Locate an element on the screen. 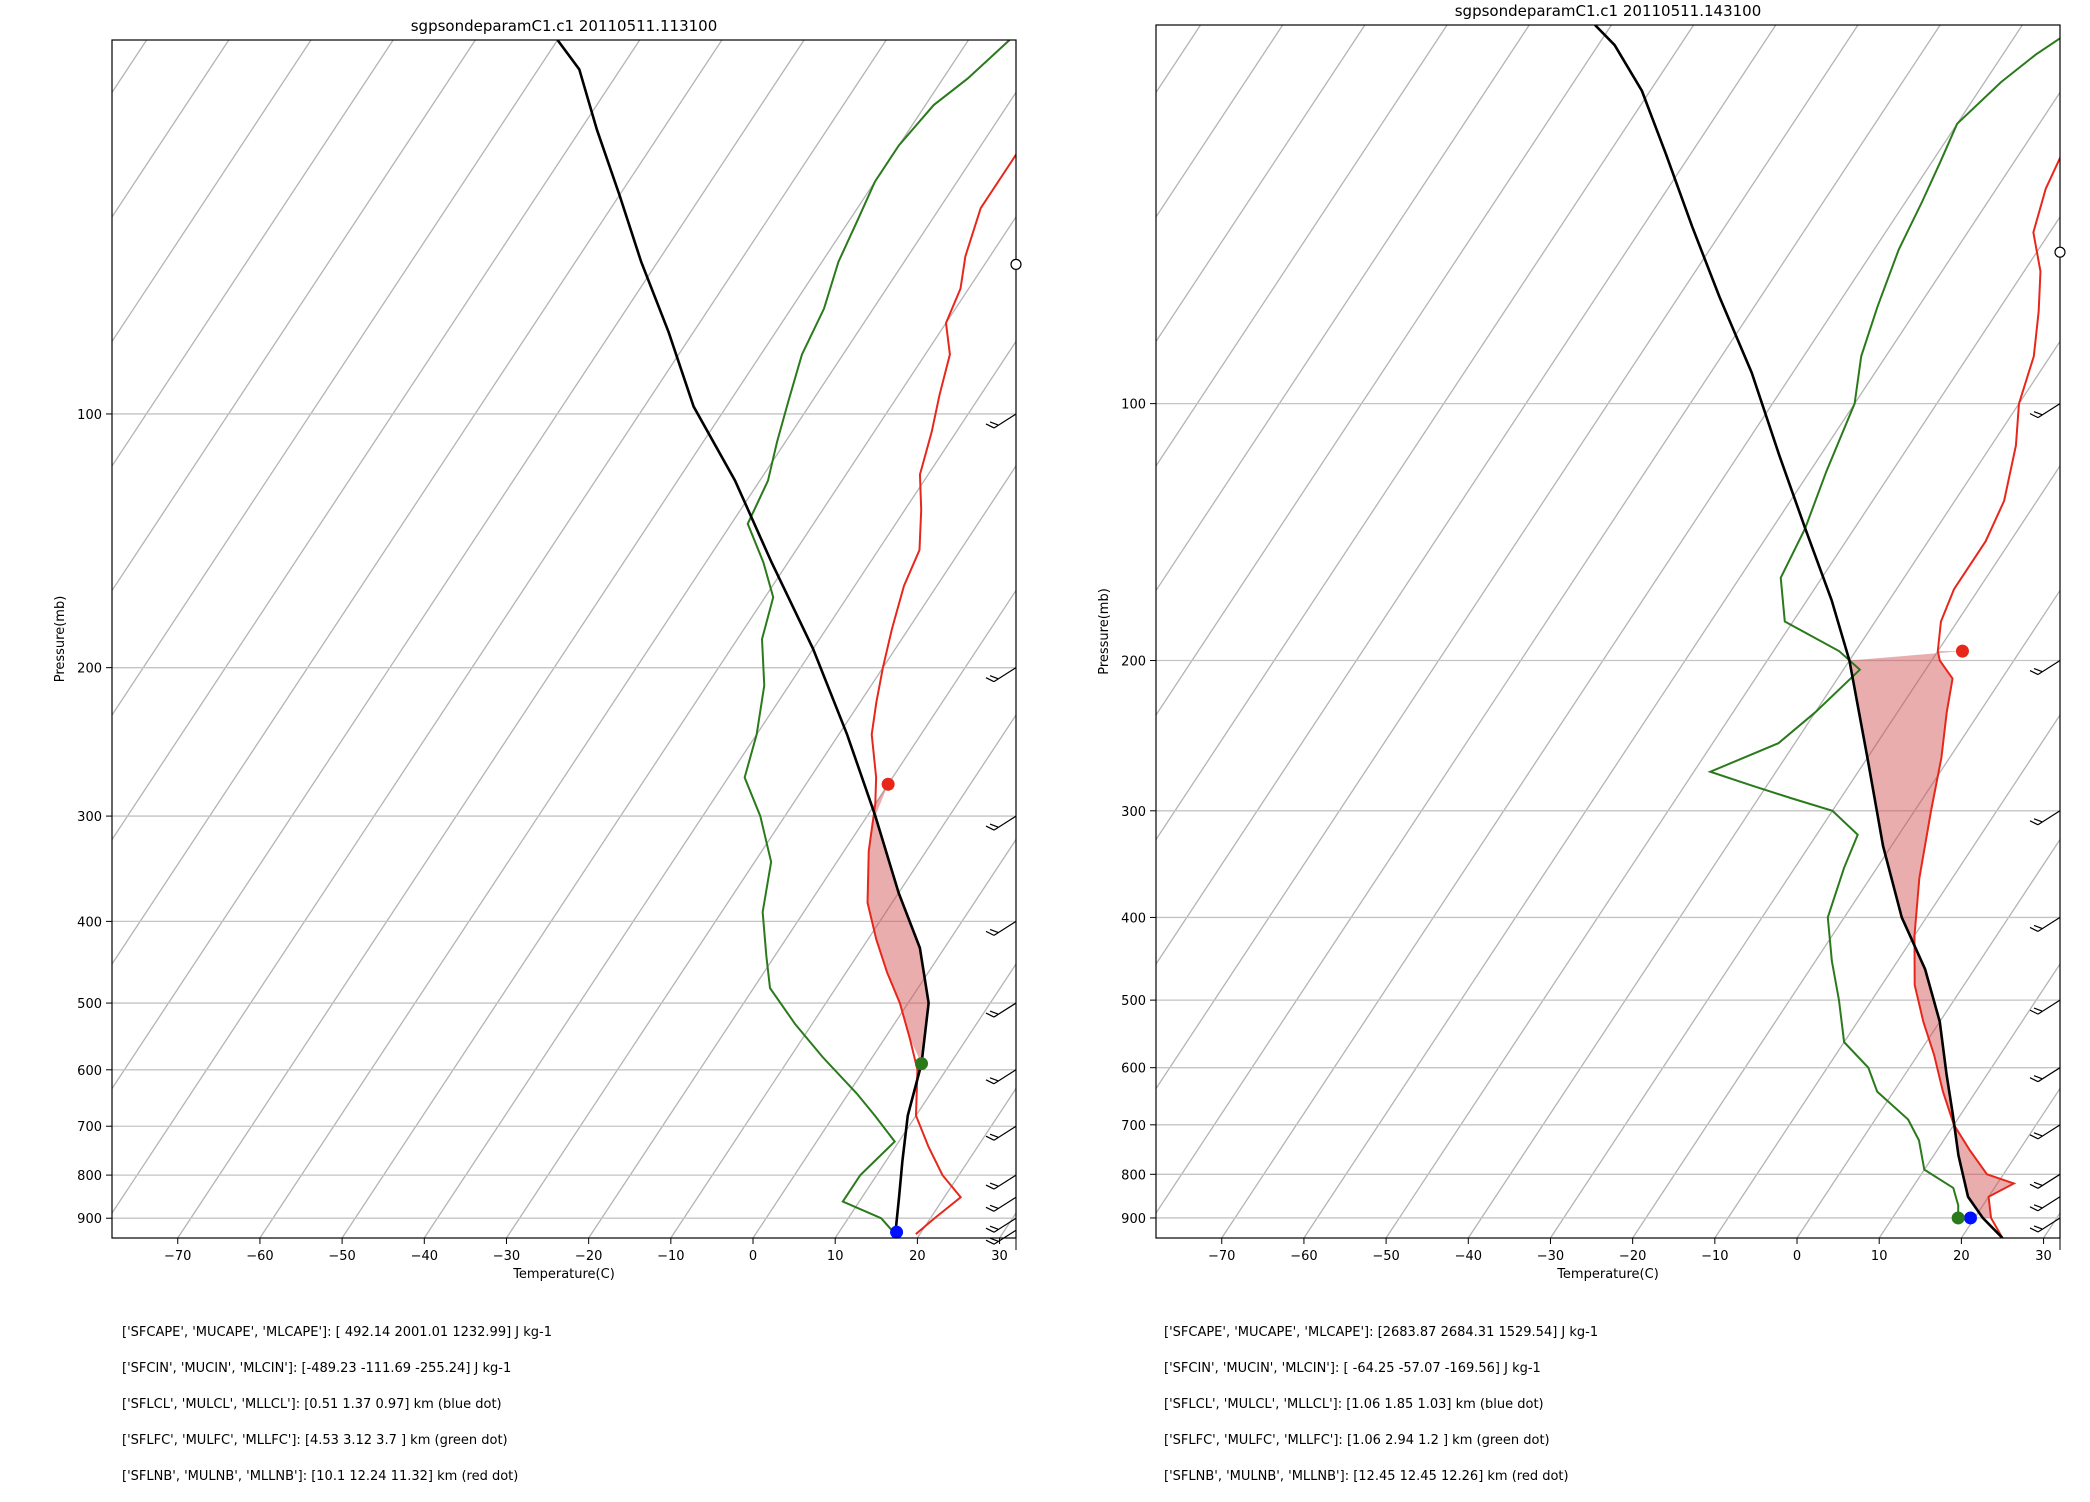  temperature-line is located at coordinates (941, 693).